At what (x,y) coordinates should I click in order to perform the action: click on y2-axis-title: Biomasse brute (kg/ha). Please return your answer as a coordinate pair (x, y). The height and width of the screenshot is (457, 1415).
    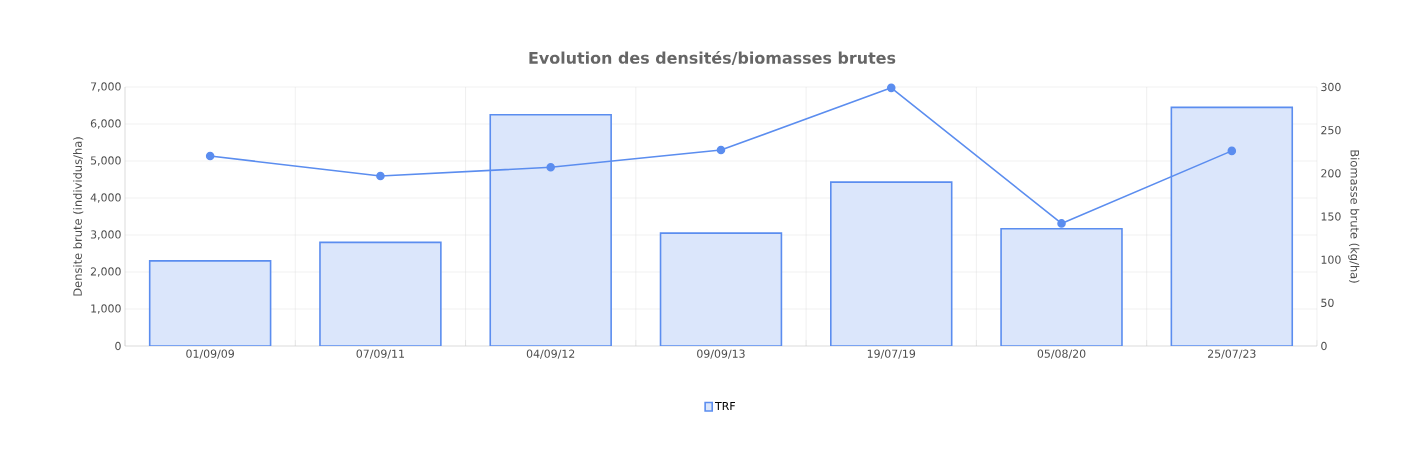
    Looking at the image, I should click on (1354, 216).